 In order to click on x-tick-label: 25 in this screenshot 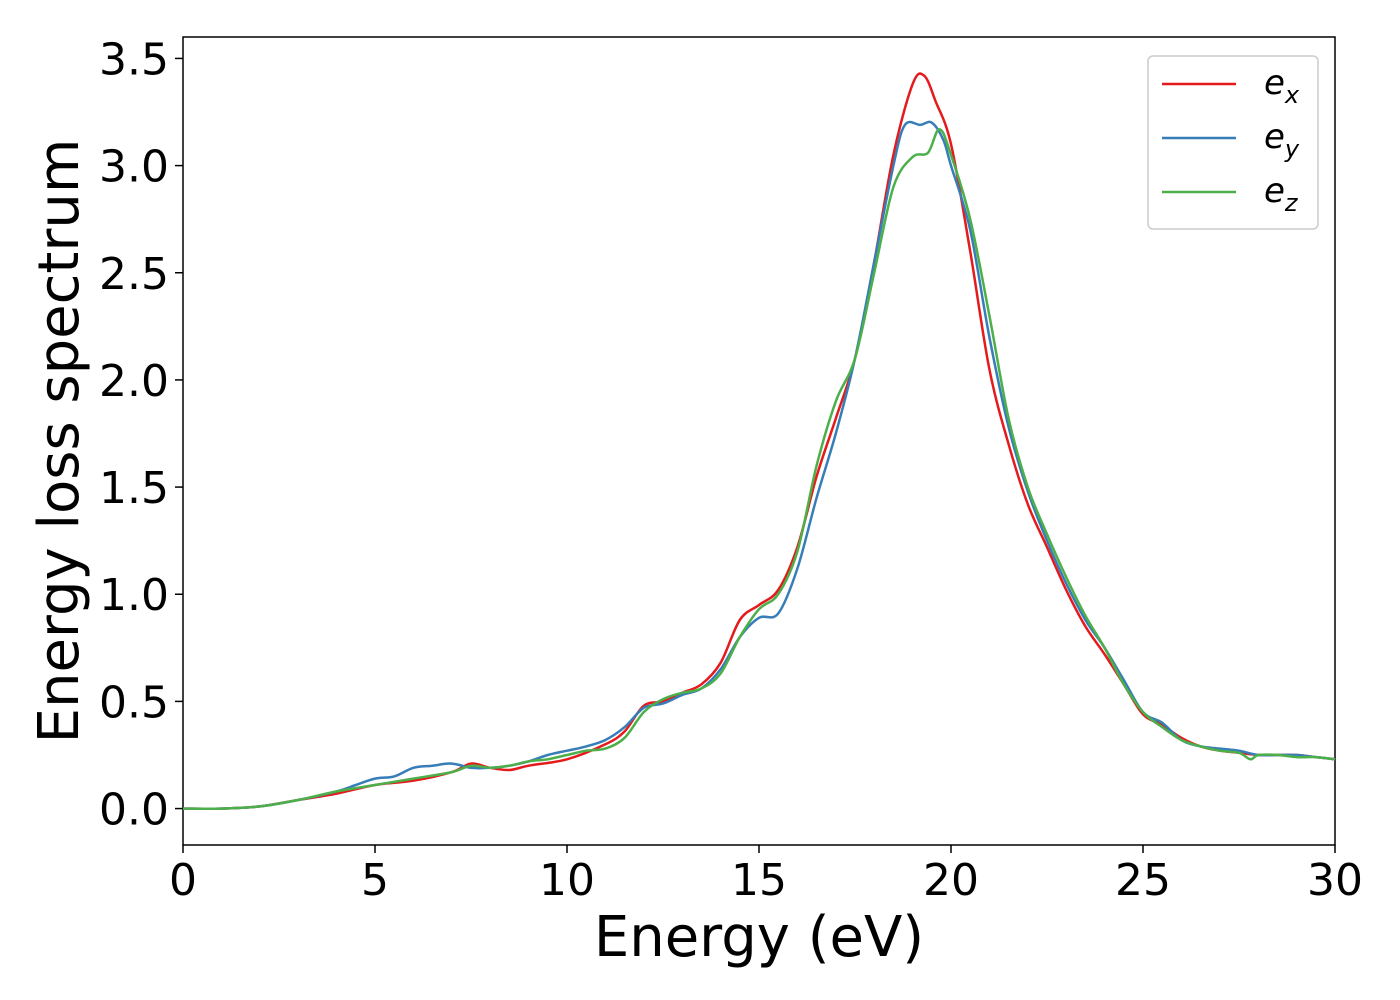, I will do `click(1143, 880)`.